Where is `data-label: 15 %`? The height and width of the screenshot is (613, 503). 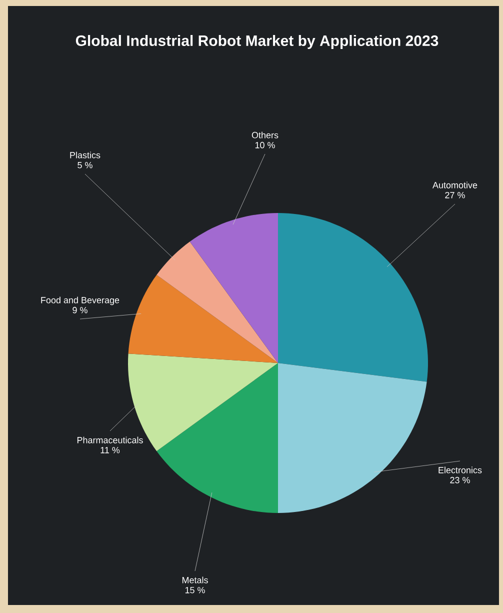
data-label: 15 % is located at coordinates (195, 590).